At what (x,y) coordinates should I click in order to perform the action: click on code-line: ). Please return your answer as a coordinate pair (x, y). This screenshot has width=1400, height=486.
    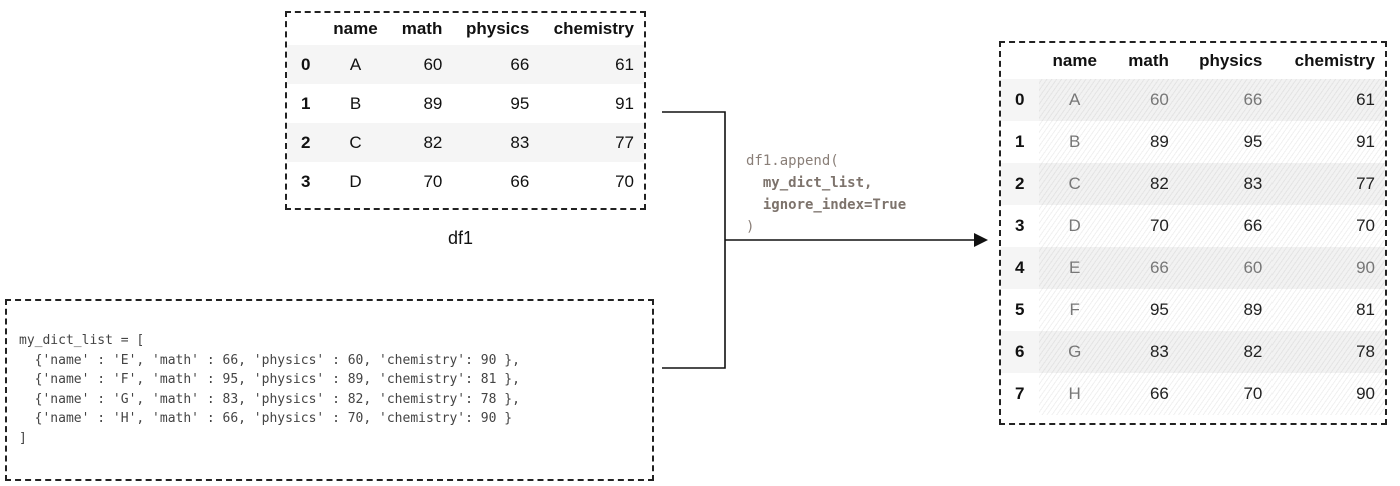
    Looking at the image, I should click on (750, 227).